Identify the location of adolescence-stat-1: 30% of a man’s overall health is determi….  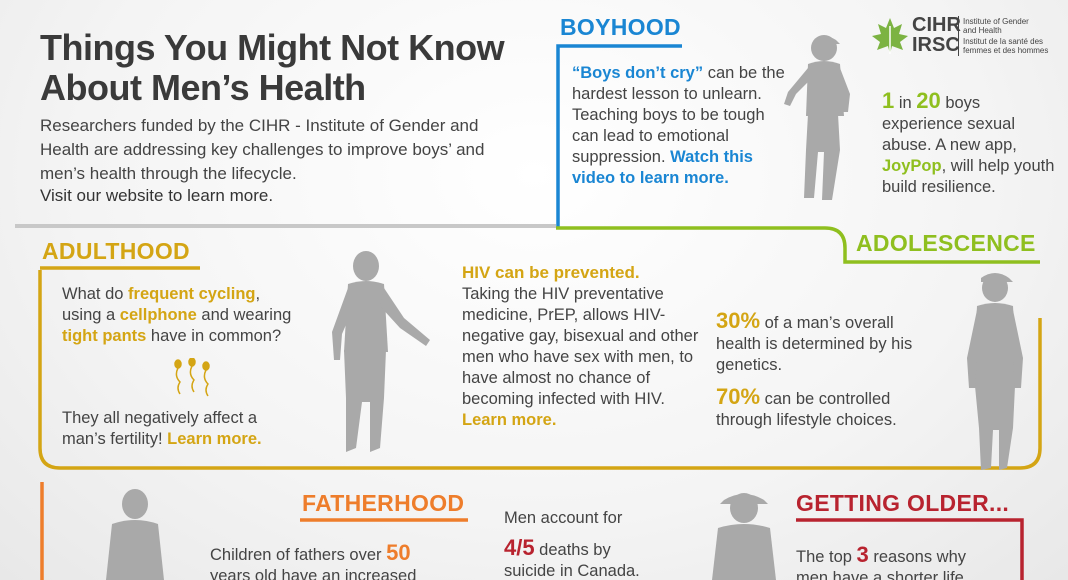
(814, 341).